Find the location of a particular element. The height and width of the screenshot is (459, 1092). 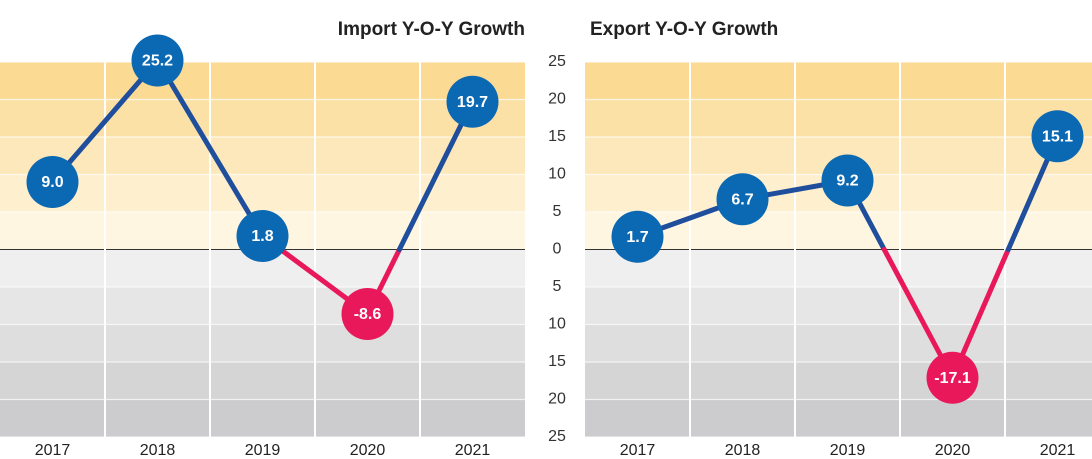

chart-title: Export Y-O-Y Growth is located at coordinates (684, 29).